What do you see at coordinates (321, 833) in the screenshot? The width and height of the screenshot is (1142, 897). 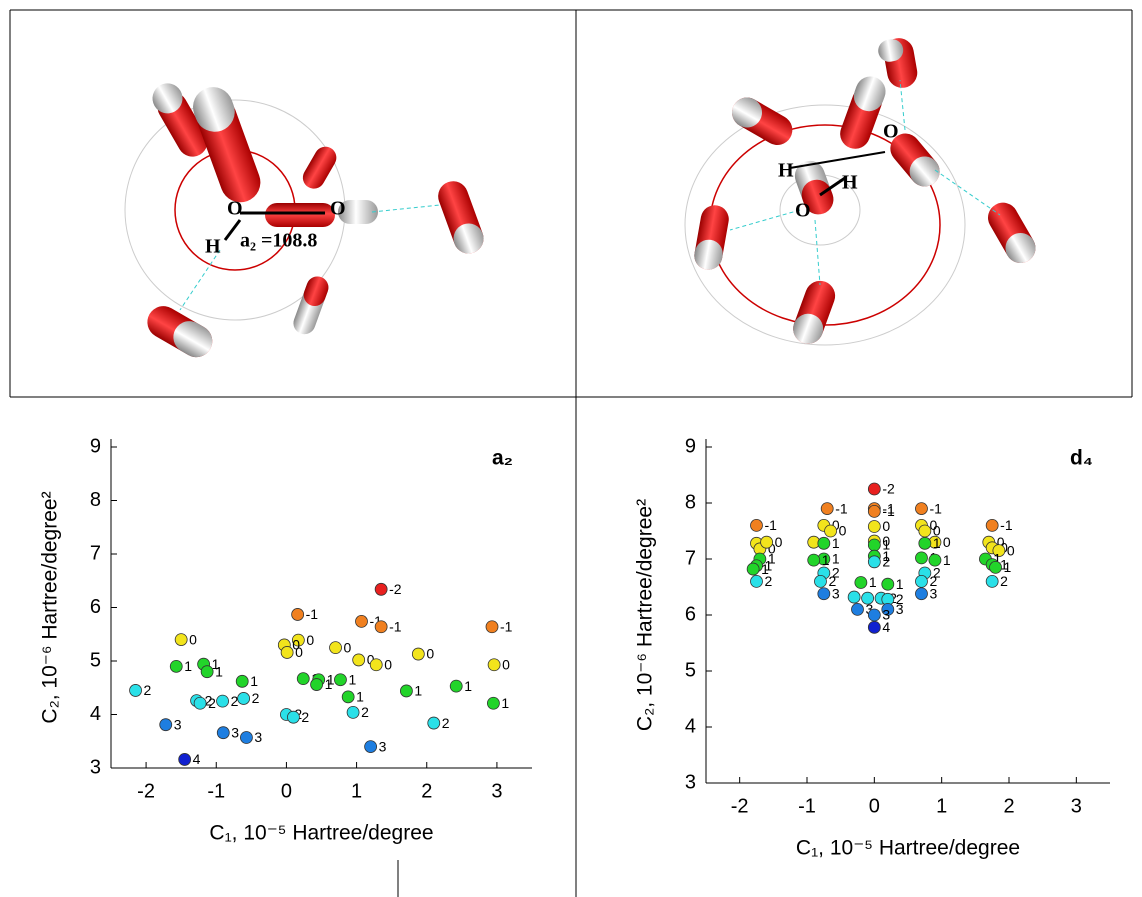 I see `x-axis-label: C₁, 10⁻⁵ Hartree/degree` at bounding box center [321, 833].